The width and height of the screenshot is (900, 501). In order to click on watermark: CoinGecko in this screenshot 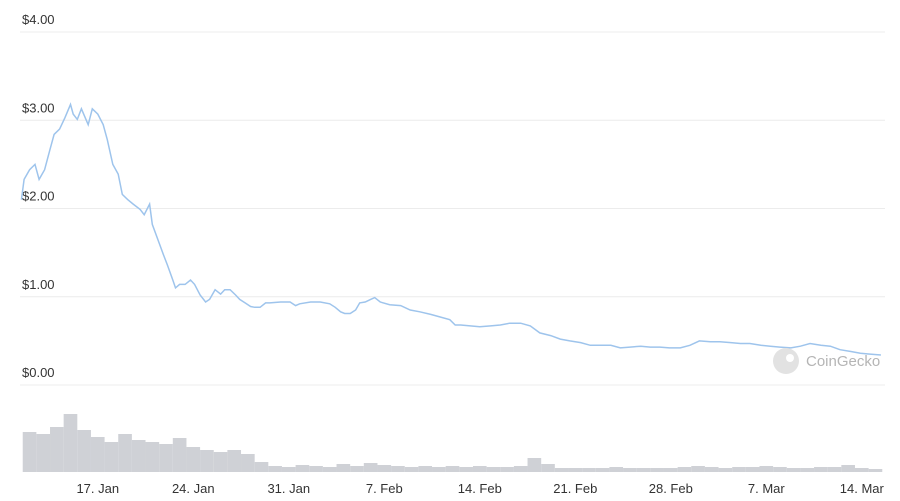, I will do `click(826, 361)`.